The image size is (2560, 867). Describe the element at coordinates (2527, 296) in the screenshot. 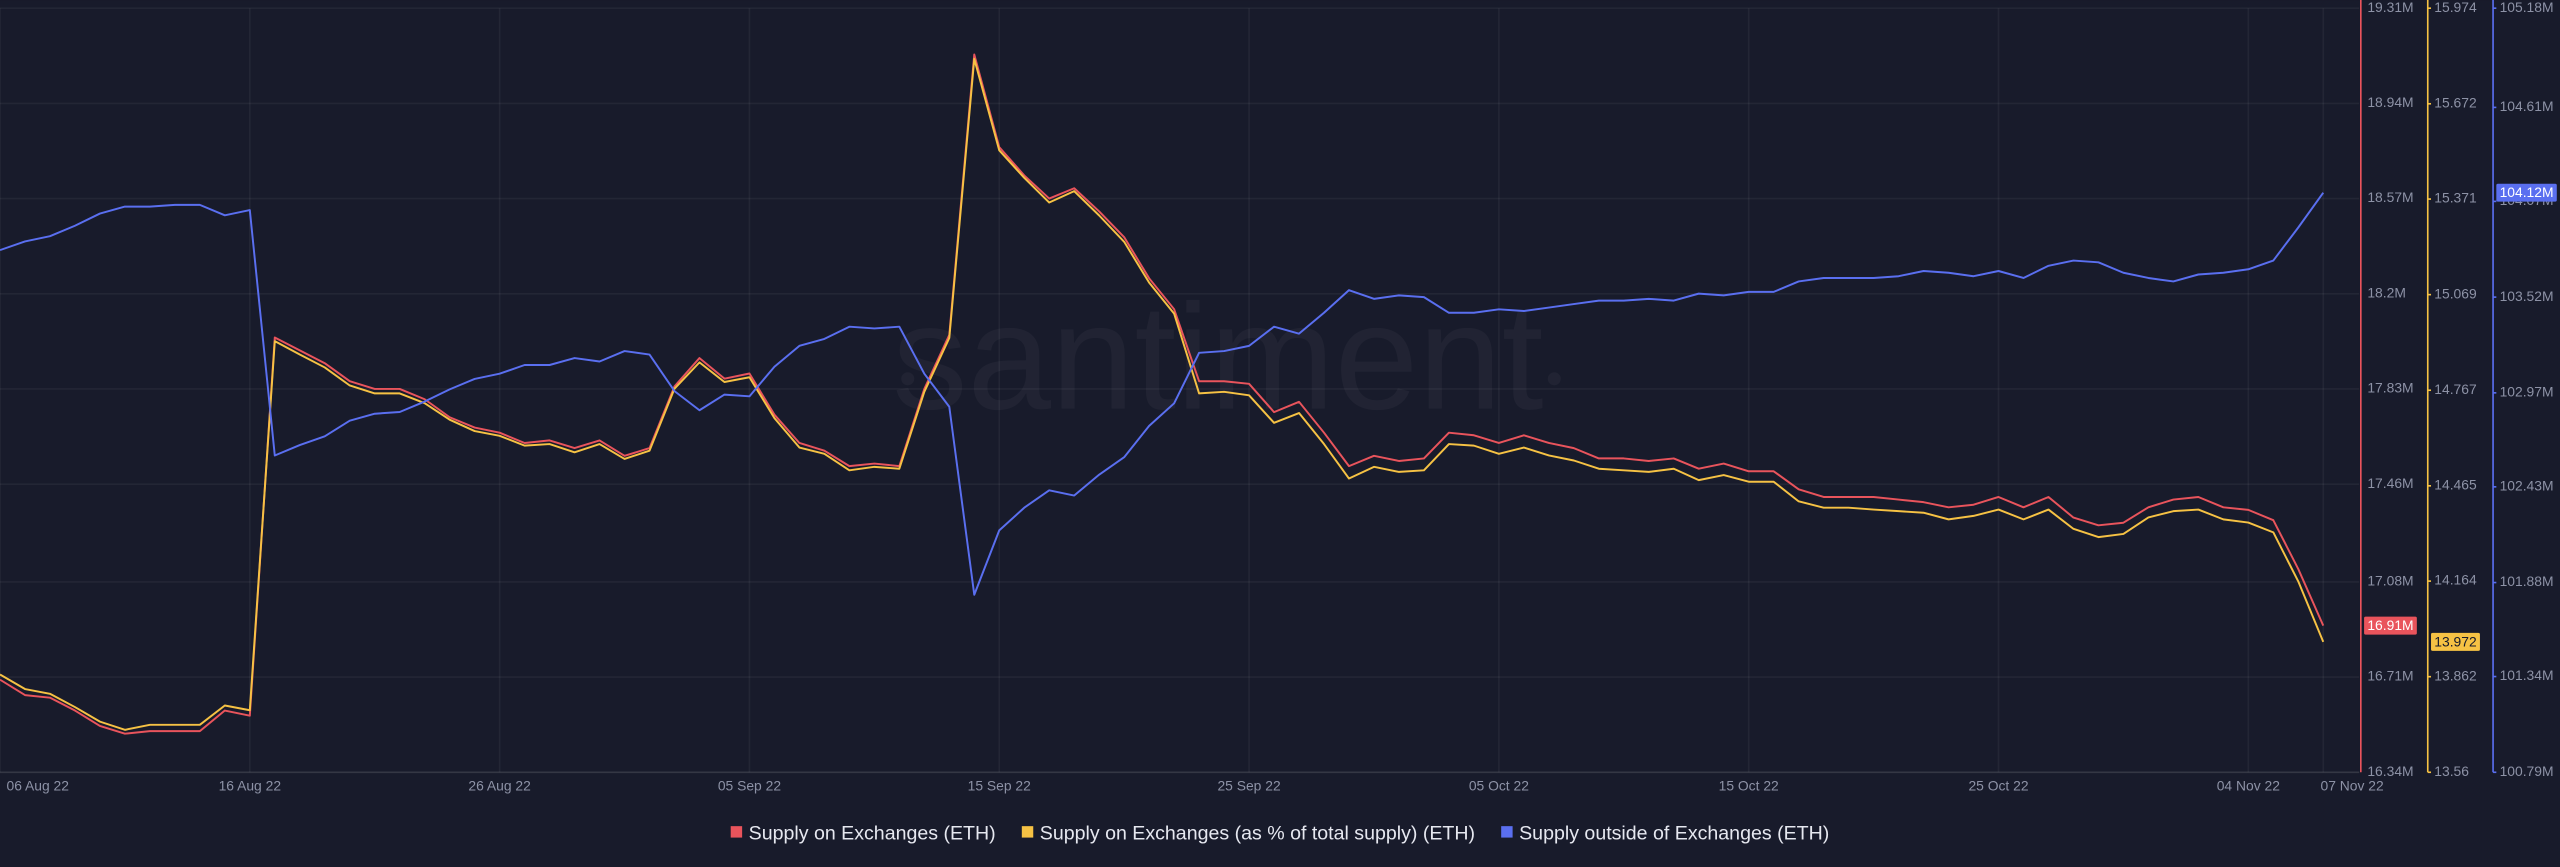

I see `y-tick-label: 103.52M` at that location.